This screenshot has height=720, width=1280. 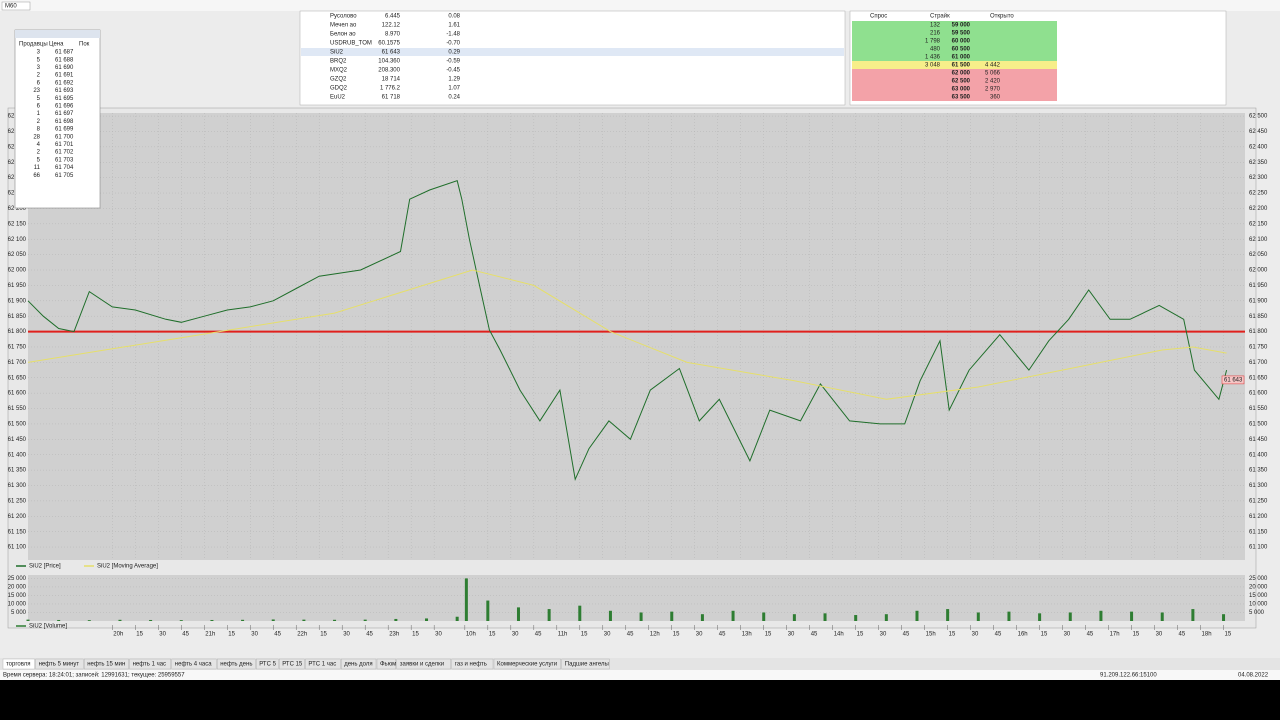 What do you see at coordinates (655, 635) in the screenshot?
I see `x-tick-label: 12h` at bounding box center [655, 635].